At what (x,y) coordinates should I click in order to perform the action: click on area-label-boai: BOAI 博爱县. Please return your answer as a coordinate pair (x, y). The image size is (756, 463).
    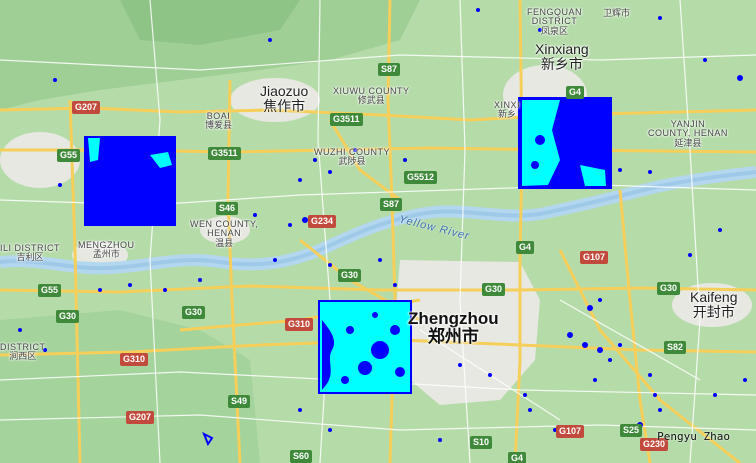
    Looking at the image, I should click on (219, 121).